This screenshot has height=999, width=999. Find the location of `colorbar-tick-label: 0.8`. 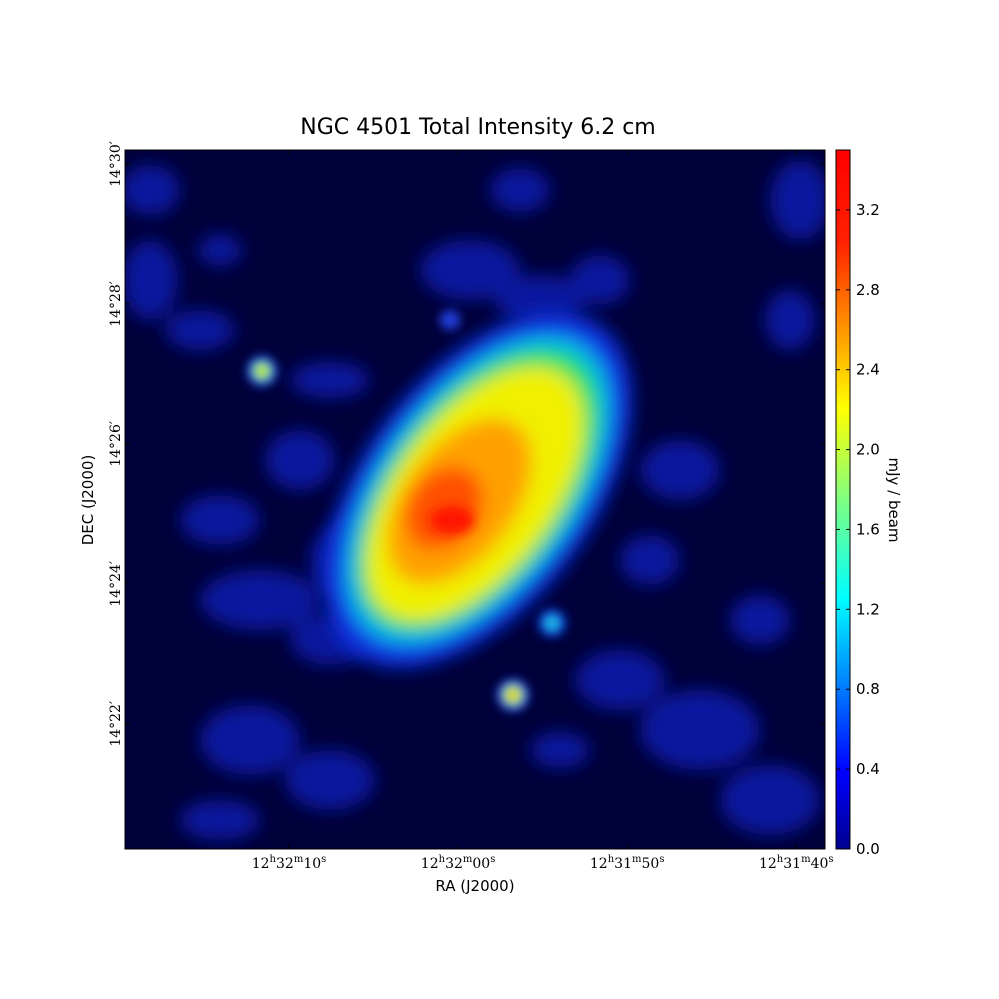

colorbar-tick-label: 0.8 is located at coordinates (868, 689).